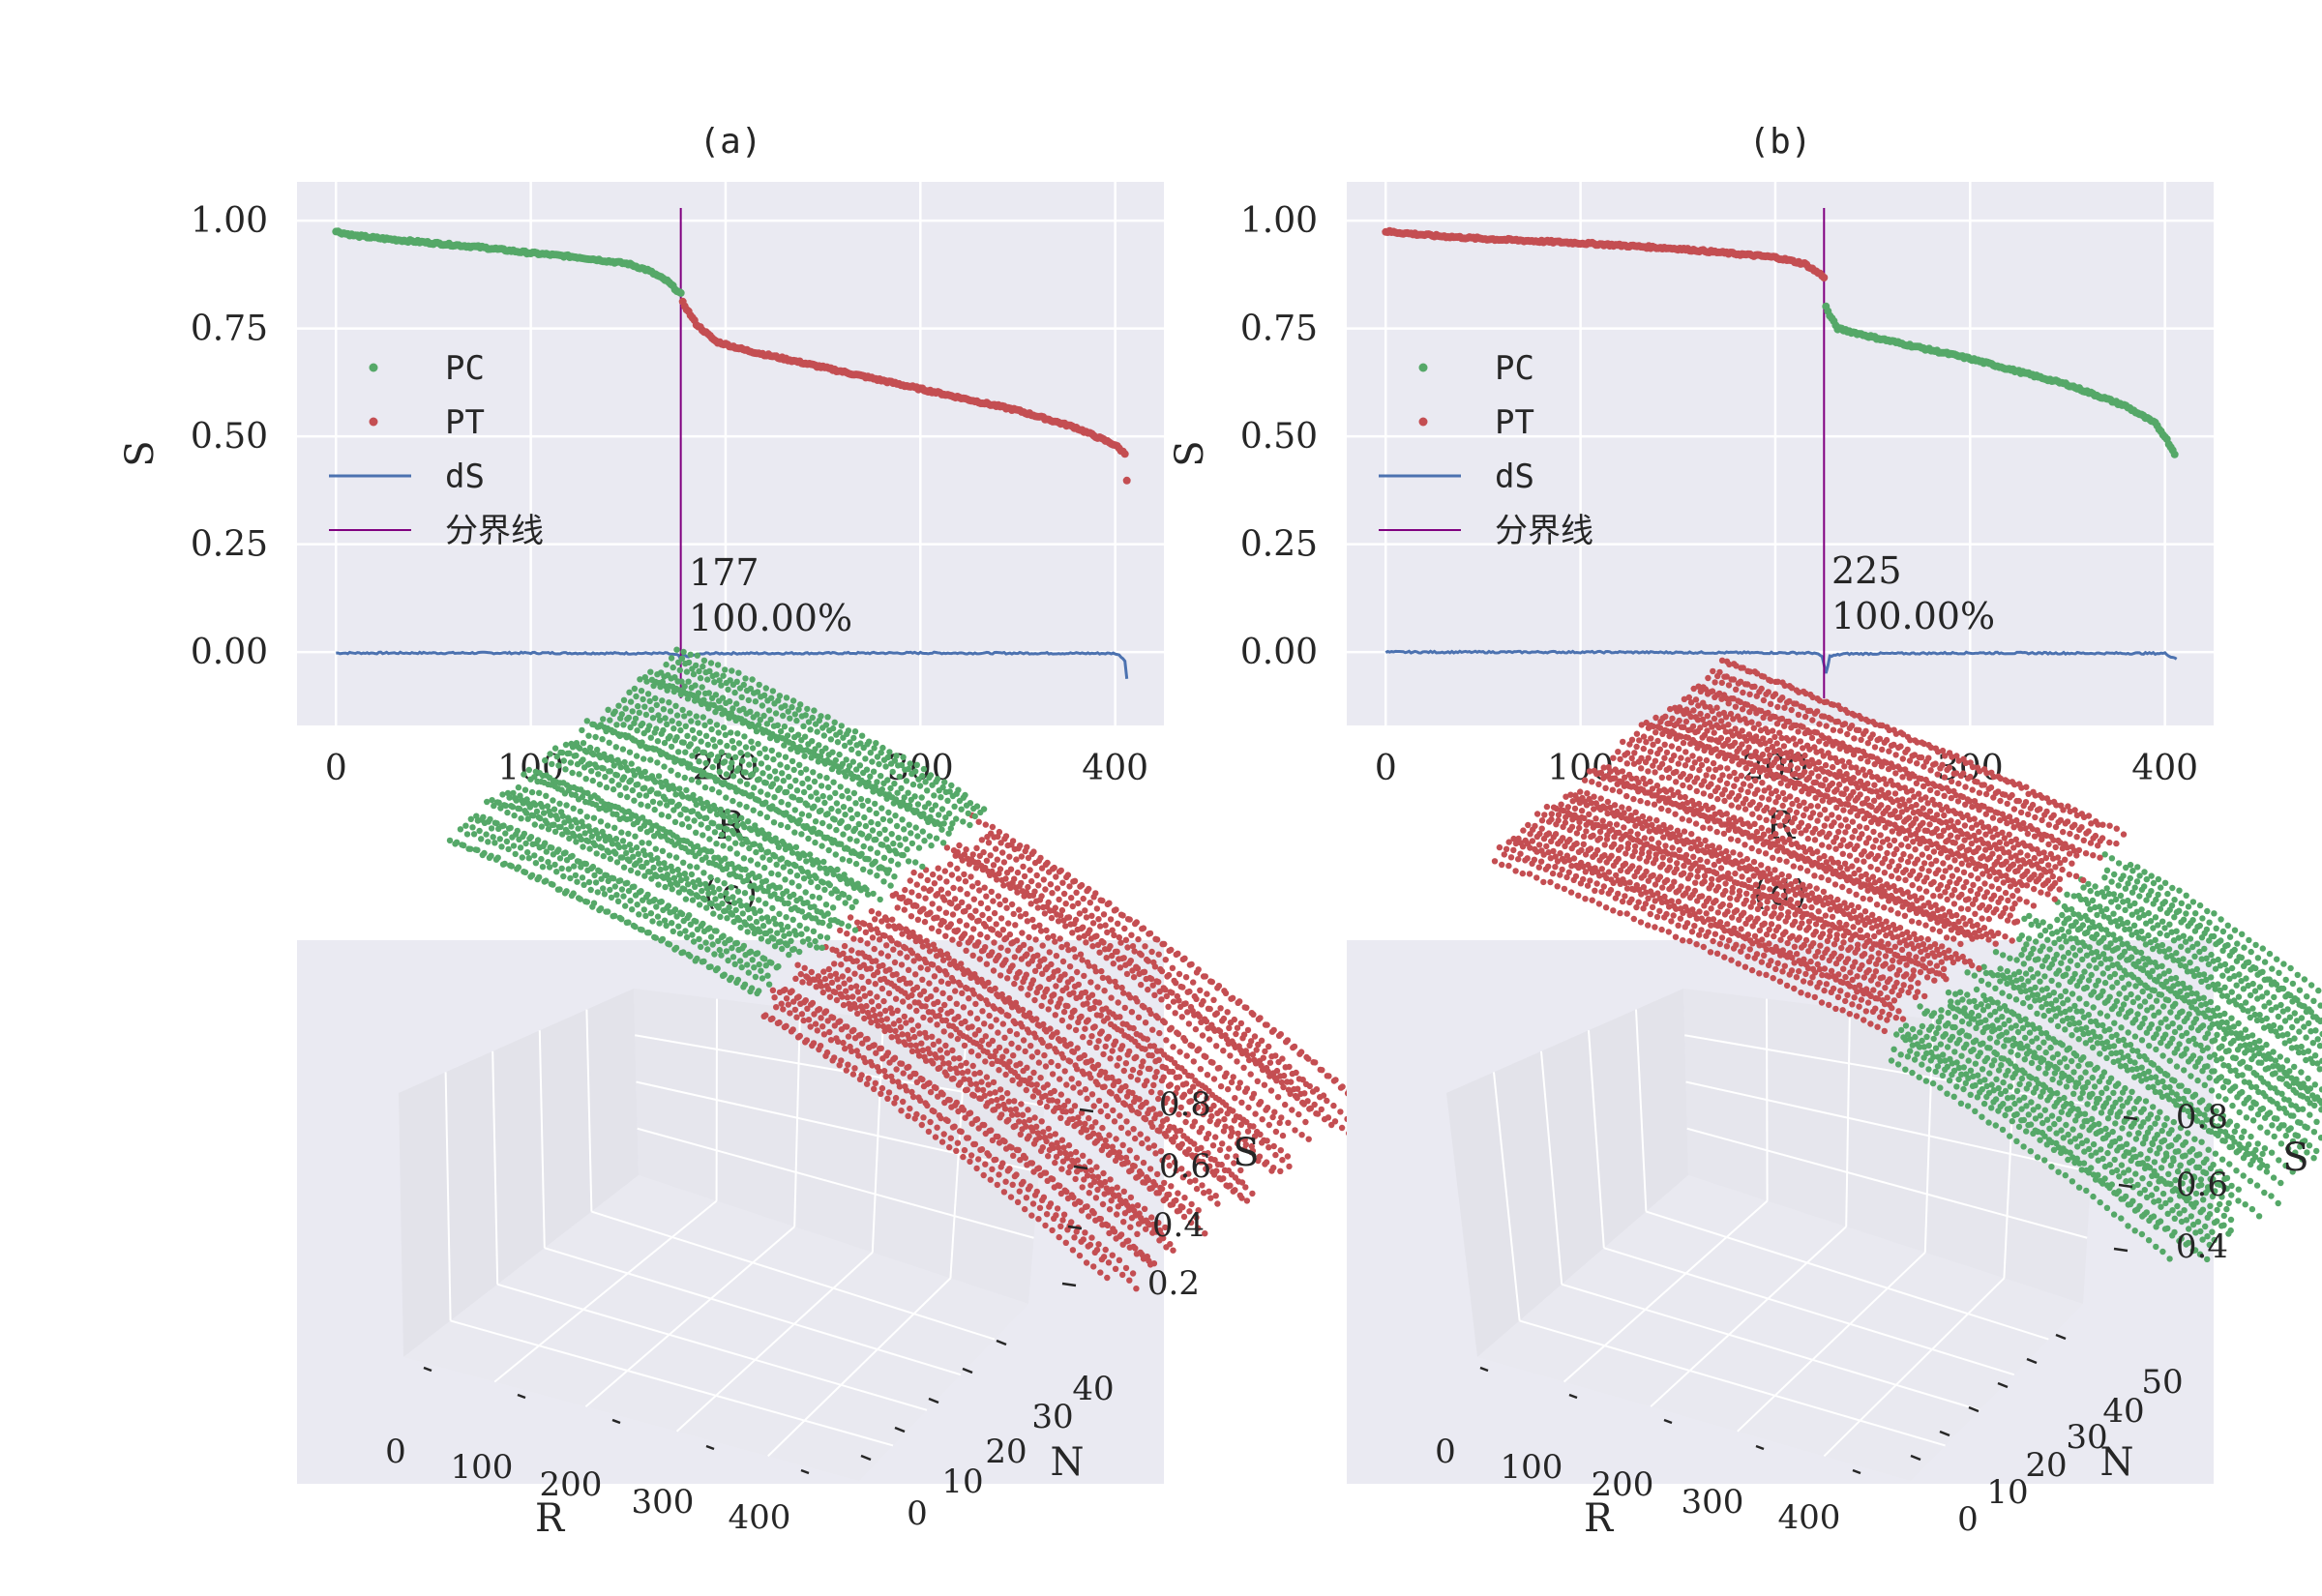  What do you see at coordinates (465, 422) in the screenshot?
I see `legend-label-a: PT` at bounding box center [465, 422].